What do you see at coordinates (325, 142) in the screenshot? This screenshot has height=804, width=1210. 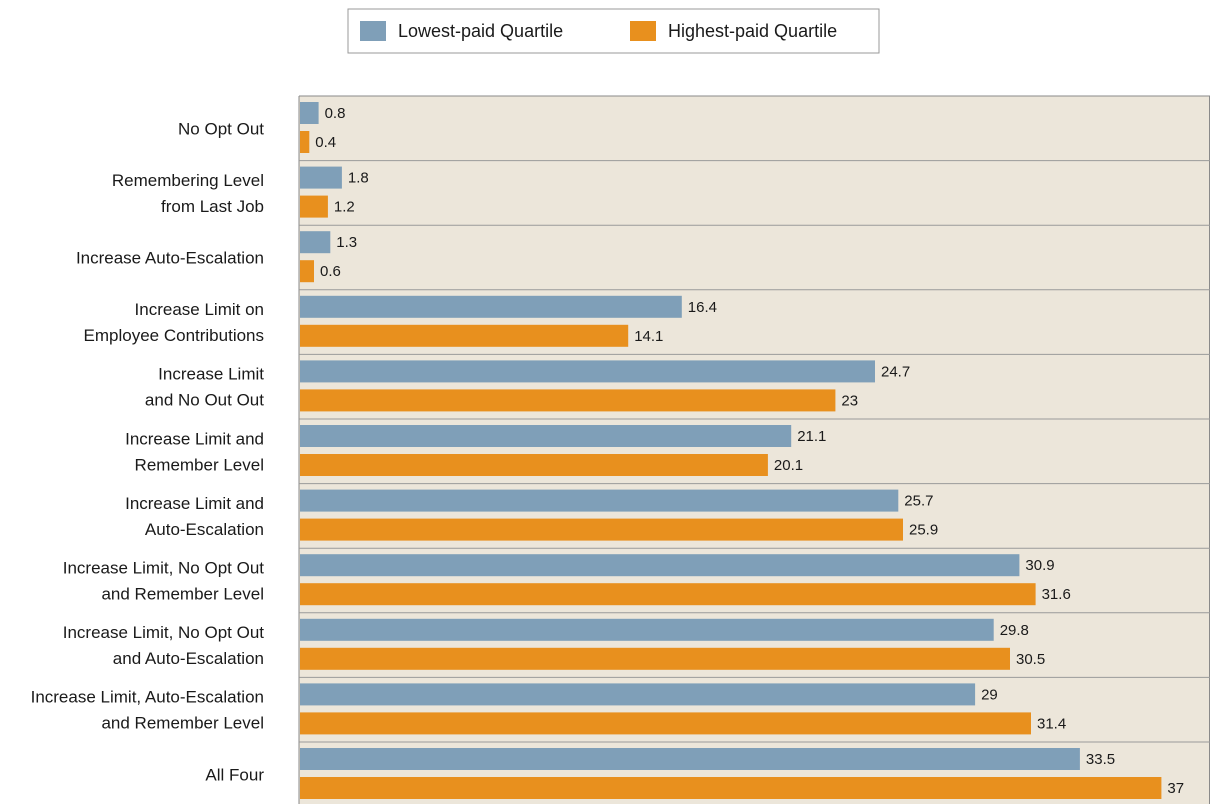 I see `value-label: 0.4` at bounding box center [325, 142].